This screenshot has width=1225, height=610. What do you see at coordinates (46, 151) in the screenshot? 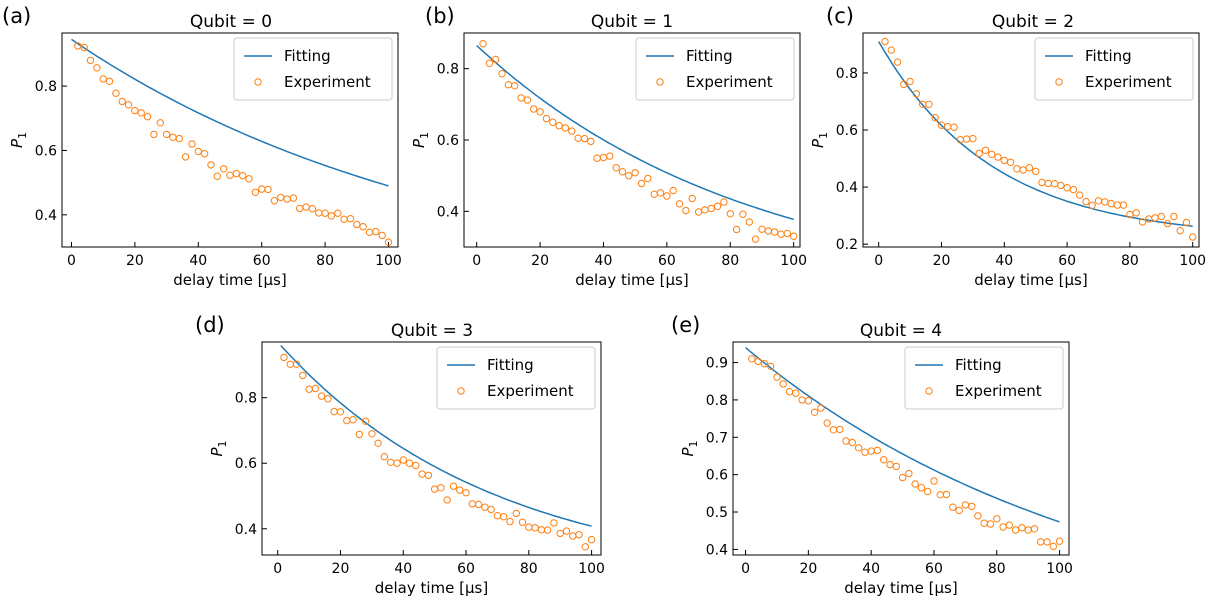
I see `y-tick-label: 0.6` at bounding box center [46, 151].